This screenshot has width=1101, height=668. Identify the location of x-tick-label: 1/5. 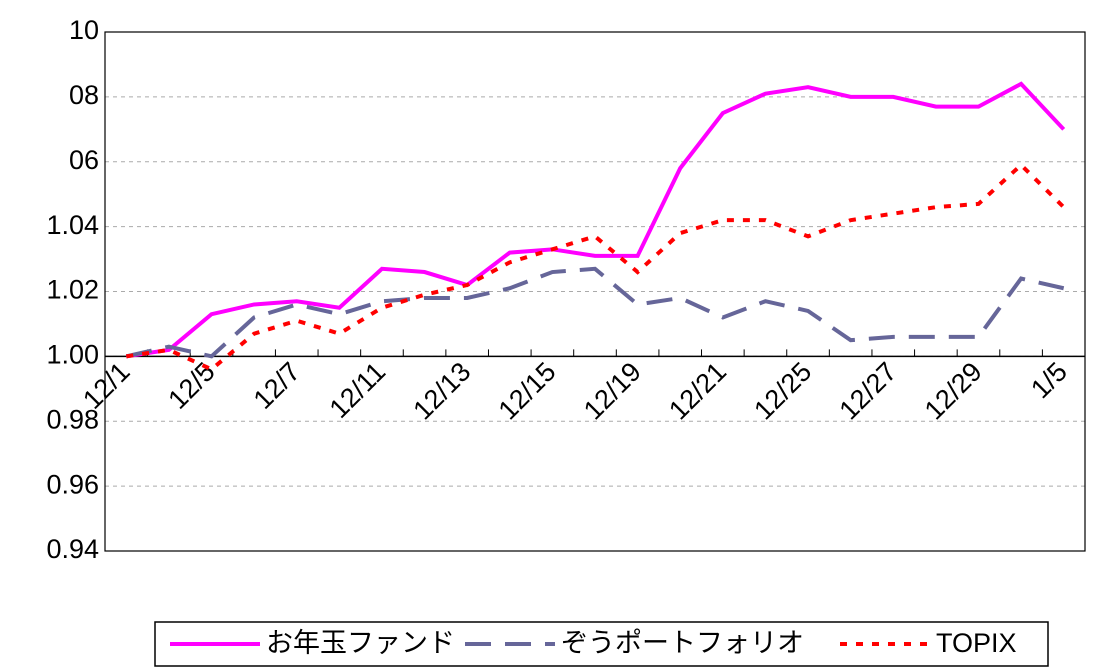
(1049, 380).